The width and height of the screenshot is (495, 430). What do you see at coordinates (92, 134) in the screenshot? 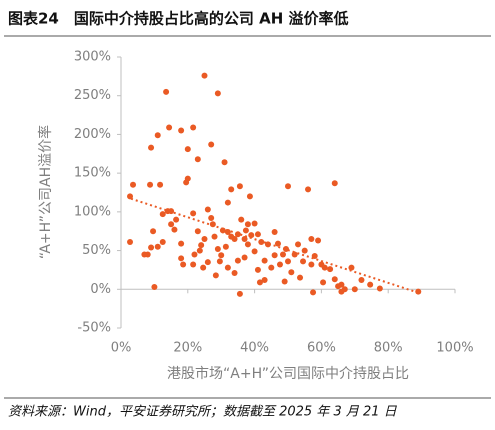
I see `y-tick-label: 200%` at bounding box center [92, 134].